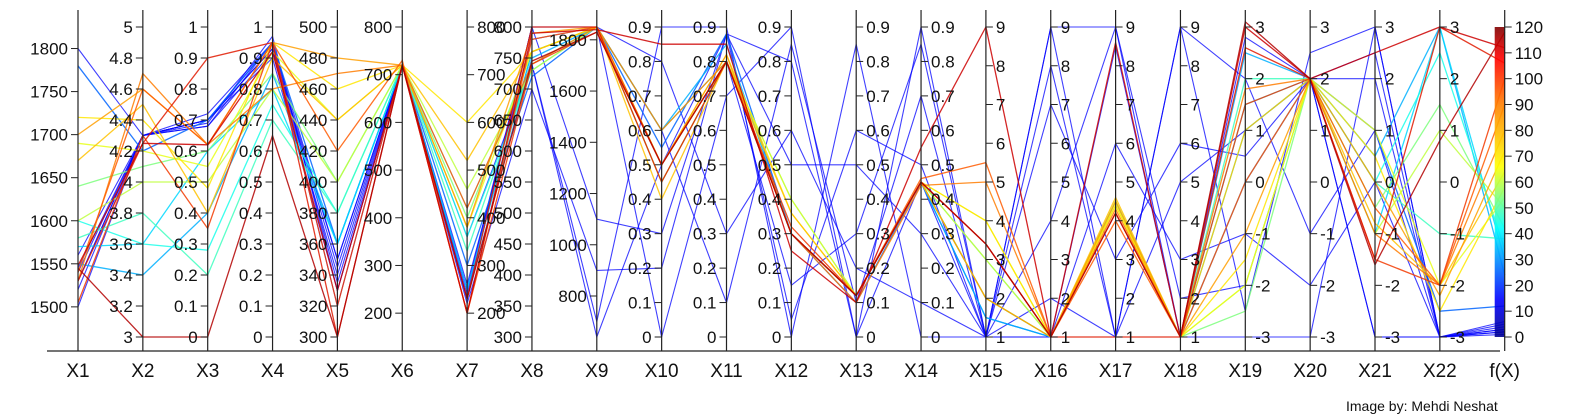 The height and width of the screenshot is (420, 1572). What do you see at coordinates (49, 92) in the screenshot?
I see `tick-label: 1750` at bounding box center [49, 92].